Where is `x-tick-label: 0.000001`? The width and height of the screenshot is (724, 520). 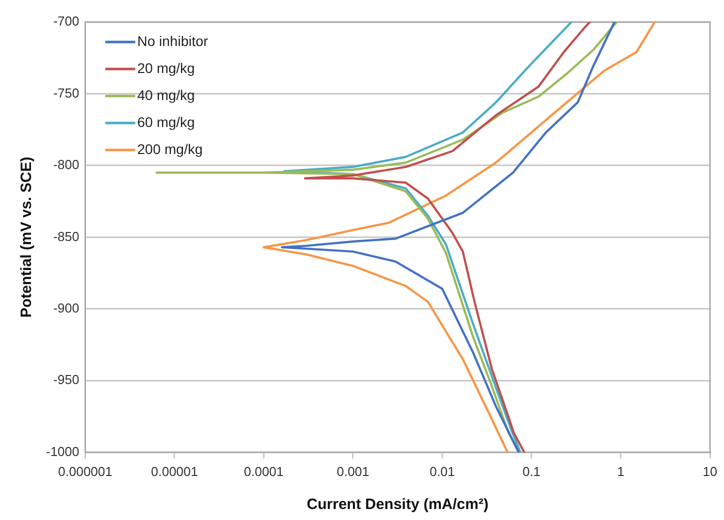 x-tick-label: 0.000001 is located at coordinates (85, 471).